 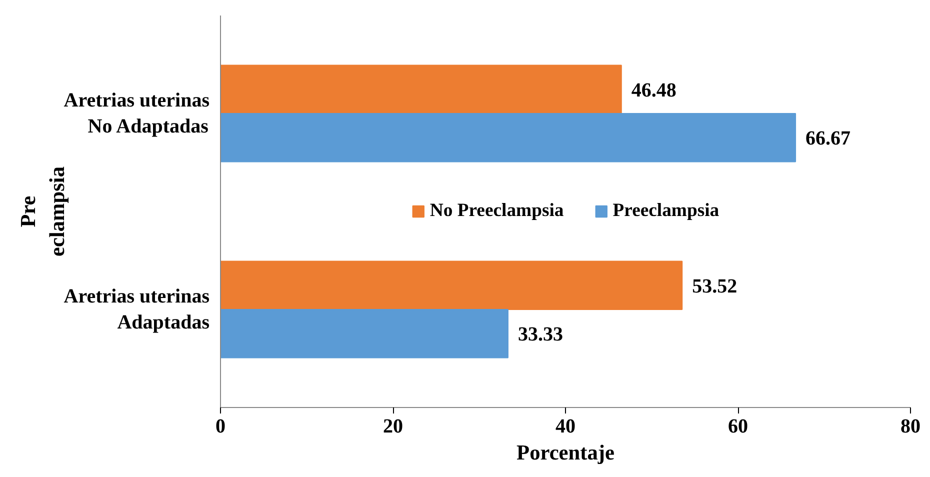 What do you see at coordinates (653, 90) in the screenshot?
I see `data-label: 46.48` at bounding box center [653, 90].